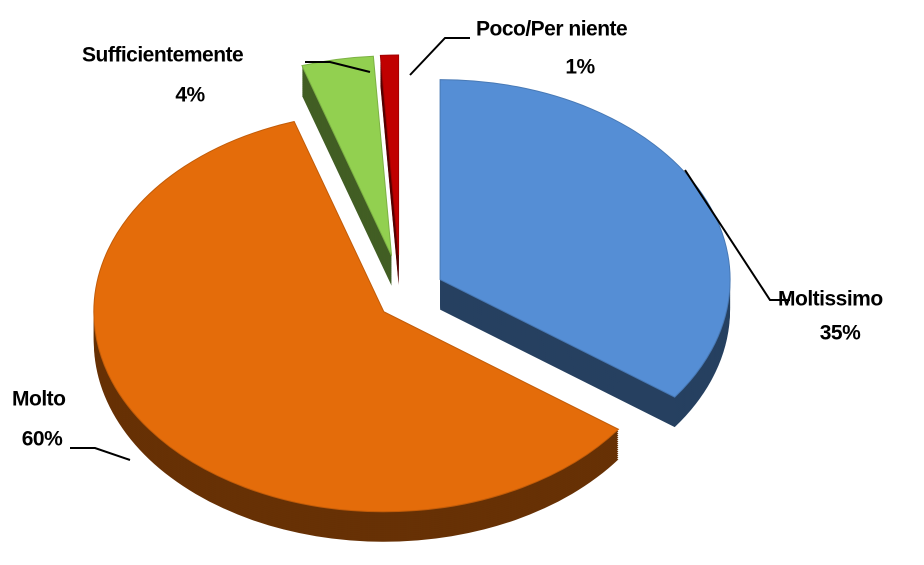  Describe the element at coordinates (190, 95) in the screenshot. I see `value-label: 4%` at that location.